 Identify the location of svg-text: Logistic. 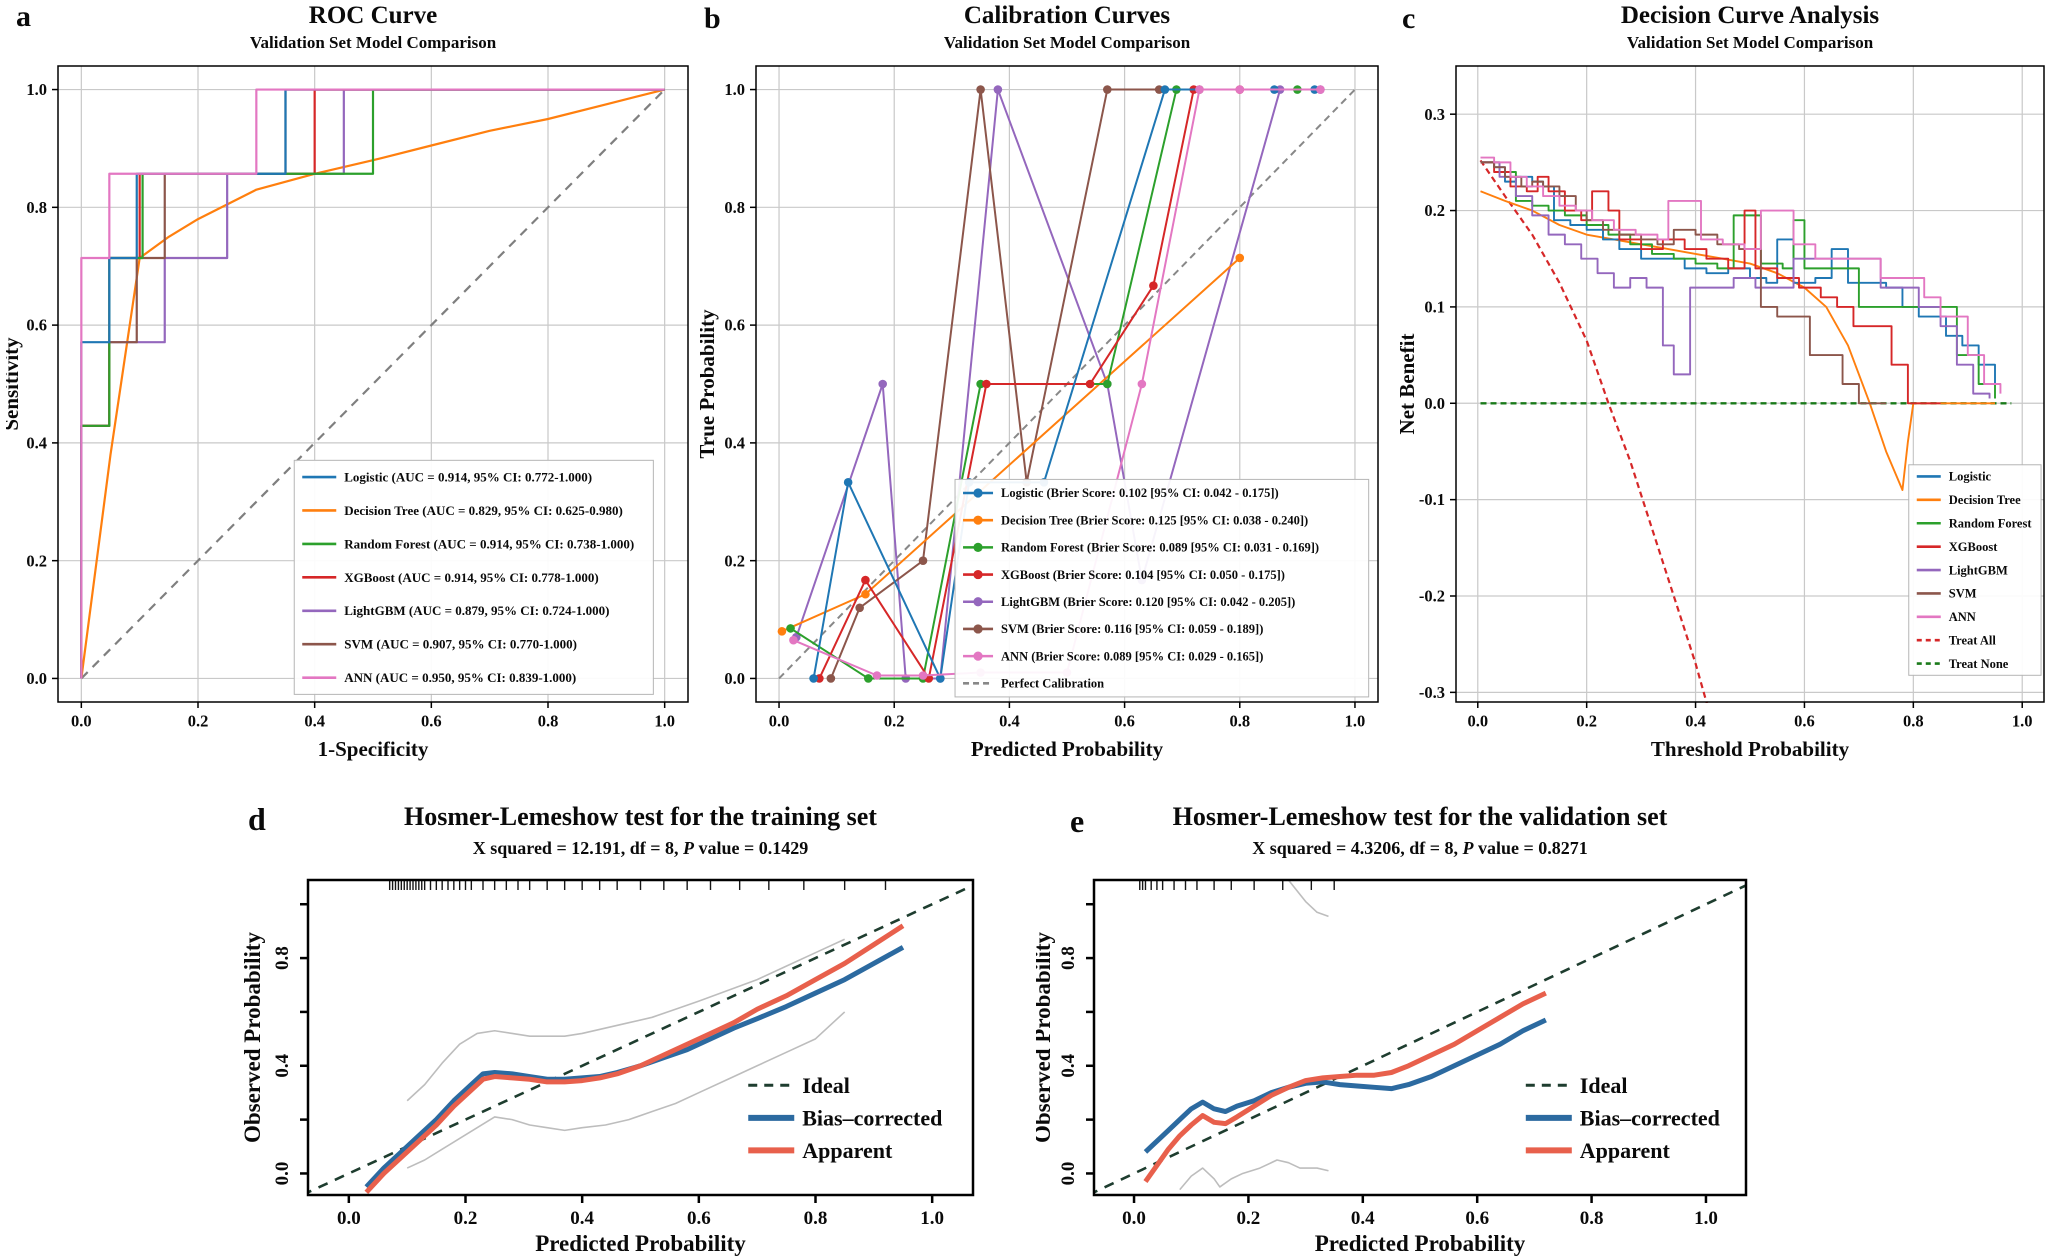
(1970, 477).